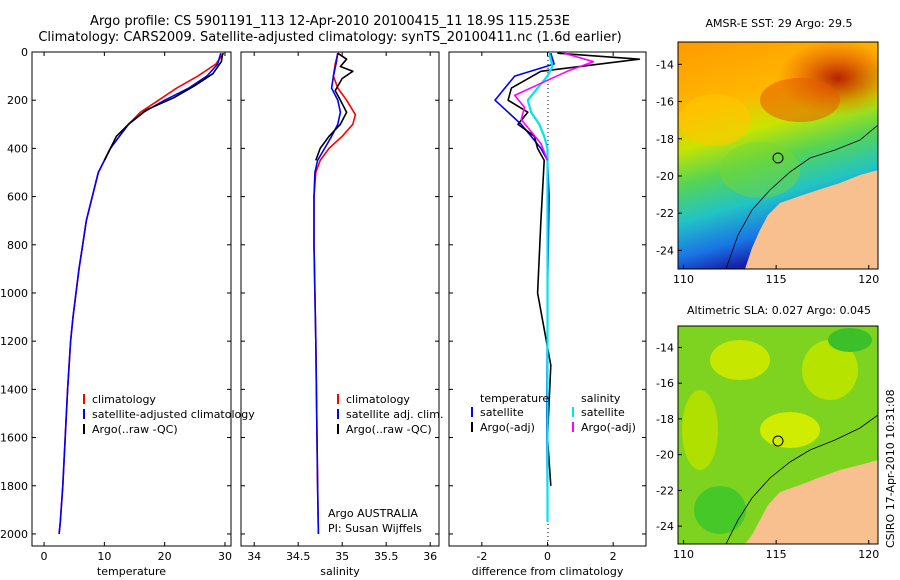 This screenshot has height=580, width=900. What do you see at coordinates (779, 23) in the screenshot?
I see `sst-map-title: AMSR-E SST: 29 Argo: 29.5` at bounding box center [779, 23].